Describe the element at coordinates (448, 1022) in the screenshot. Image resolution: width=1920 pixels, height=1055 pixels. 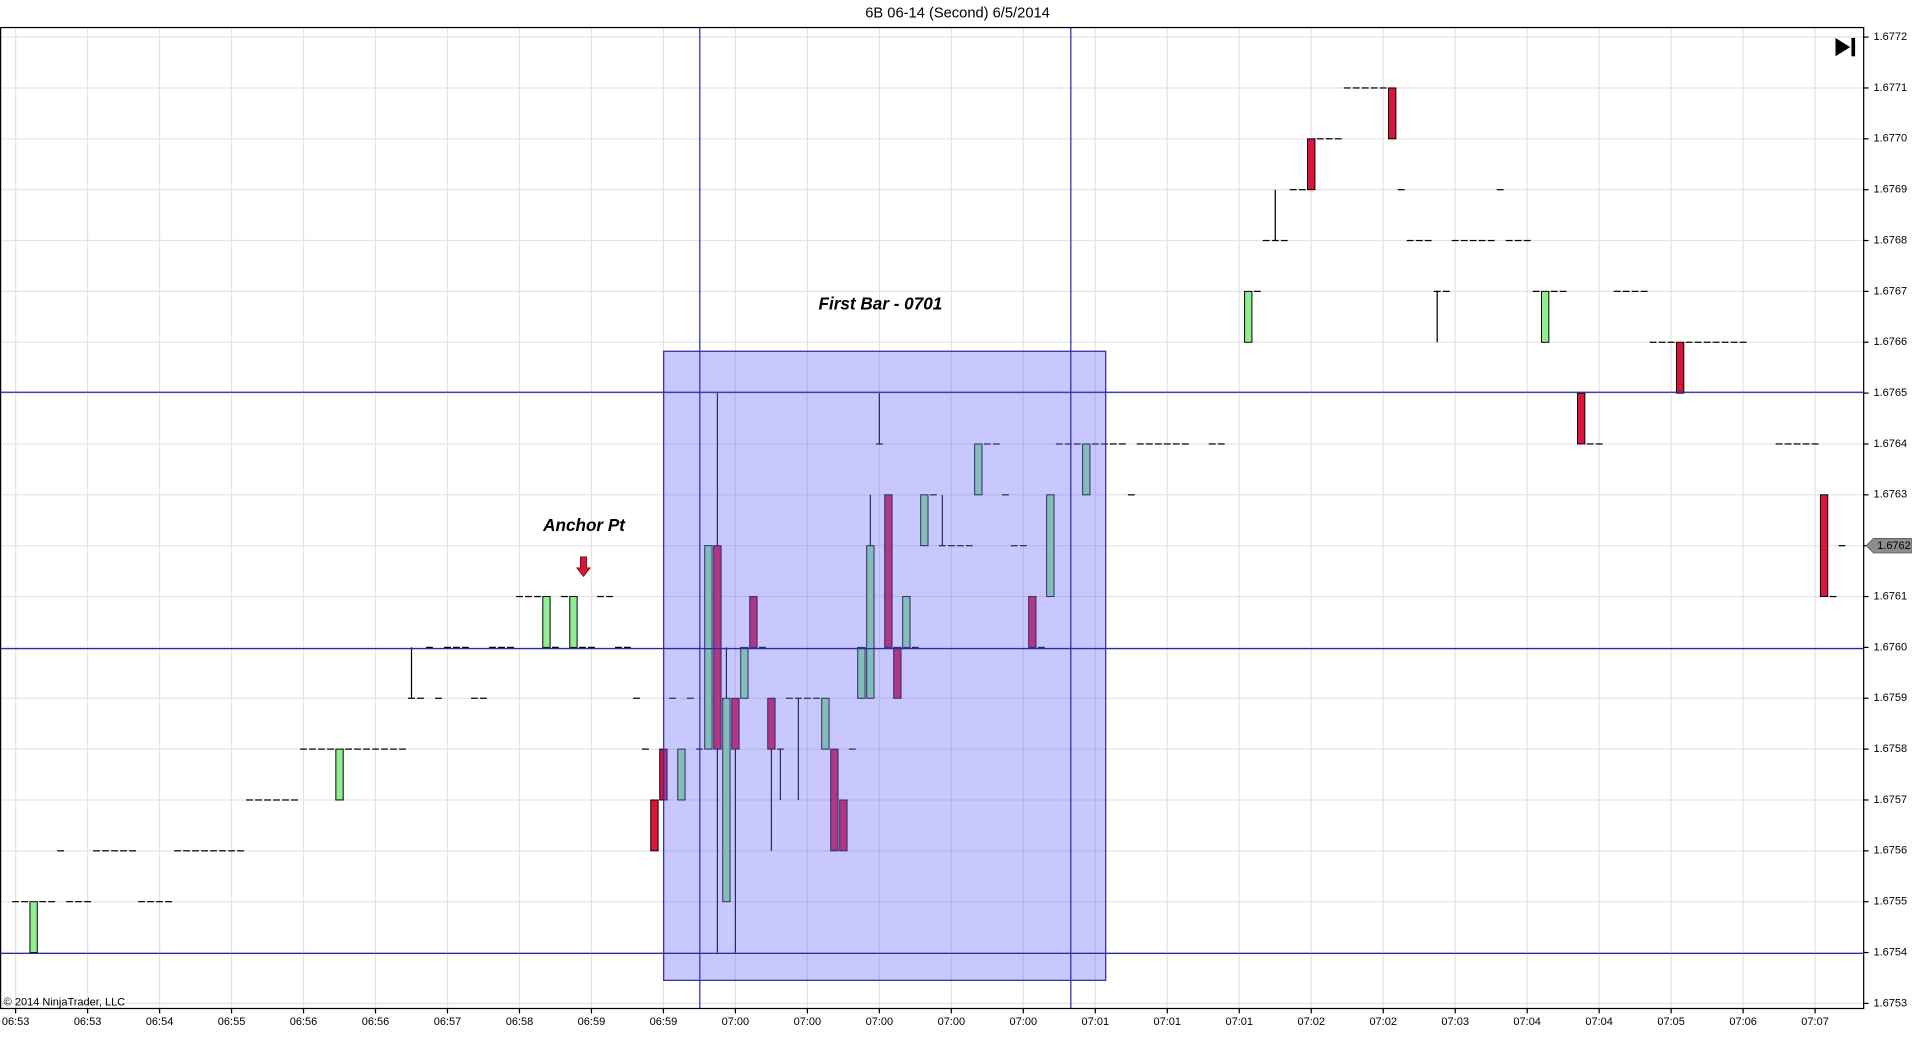
I see `x-tick-label: 06:57` at that location.